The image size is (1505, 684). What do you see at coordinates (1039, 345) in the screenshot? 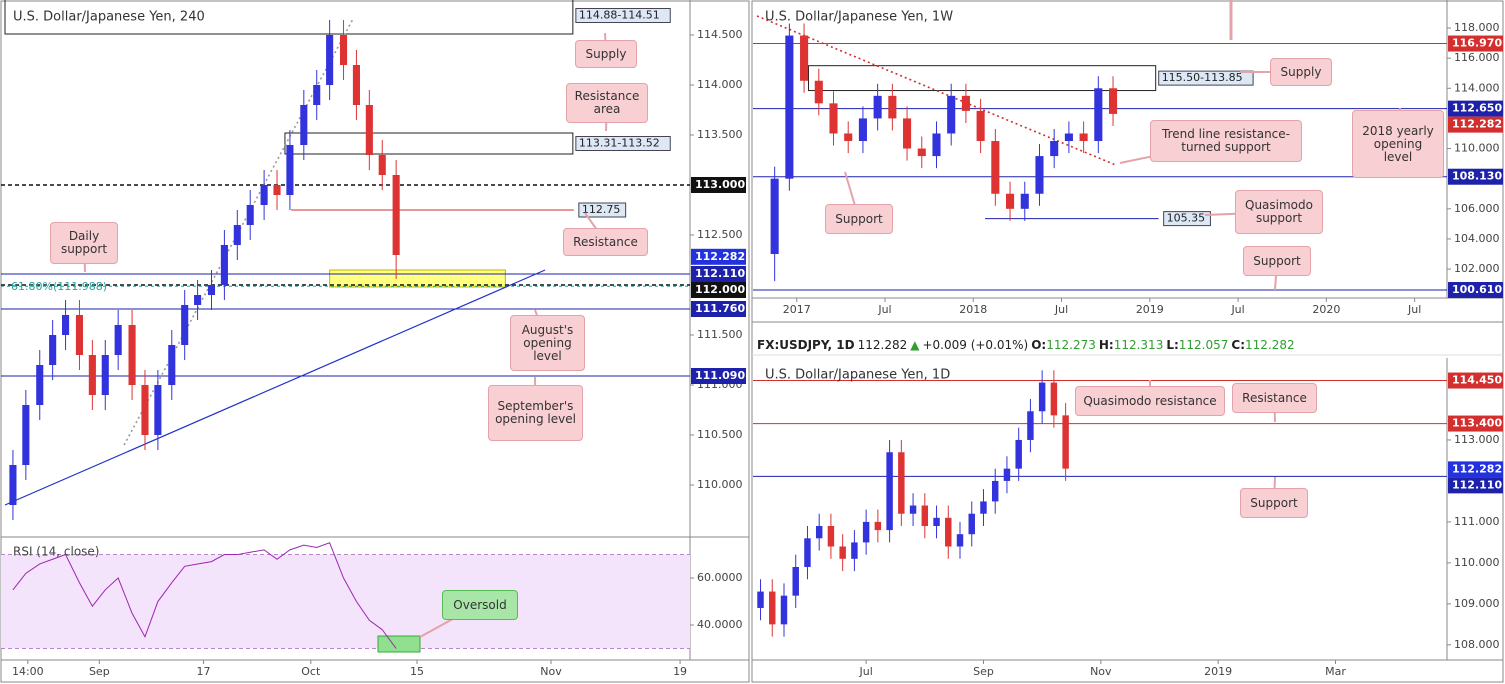
I see `ohlc-key: O:` at bounding box center [1039, 345].